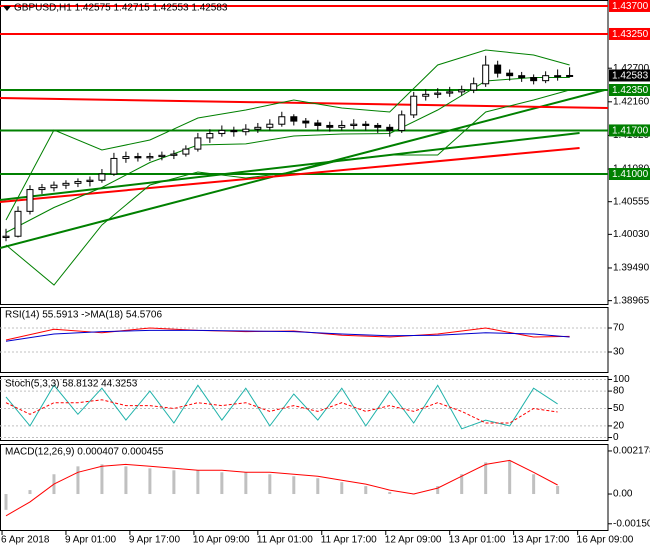  What do you see at coordinates (631, 201) in the screenshot?
I see `y-tick-label: 1.40555` at bounding box center [631, 201].